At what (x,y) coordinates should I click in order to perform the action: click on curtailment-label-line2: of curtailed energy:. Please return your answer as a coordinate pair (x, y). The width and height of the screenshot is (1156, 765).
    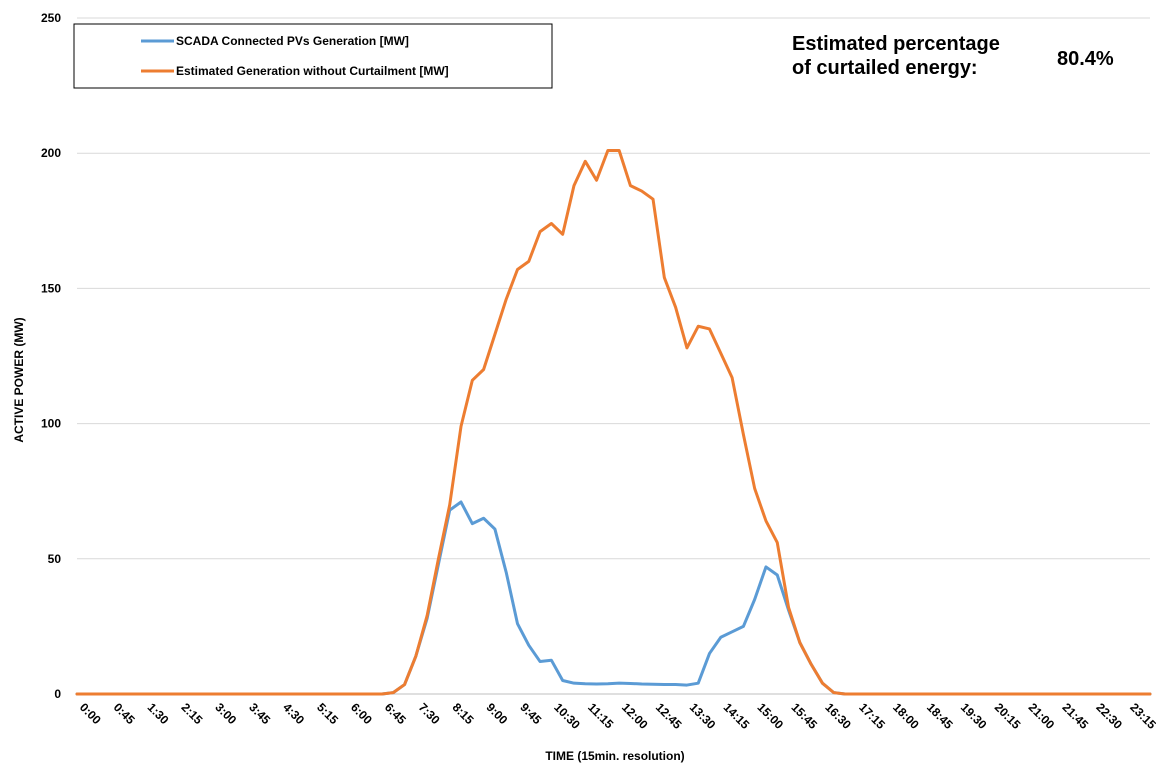
    Looking at the image, I should click on (885, 68).